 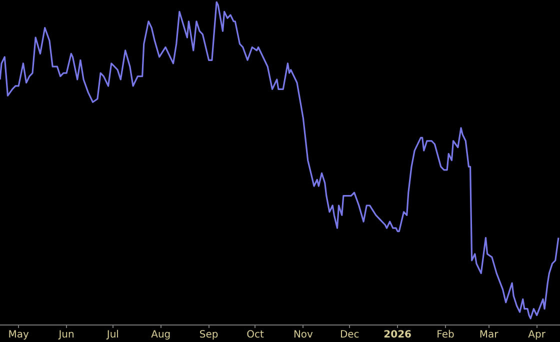 I want to click on x-tick-label: Jun, so click(x=66, y=335).